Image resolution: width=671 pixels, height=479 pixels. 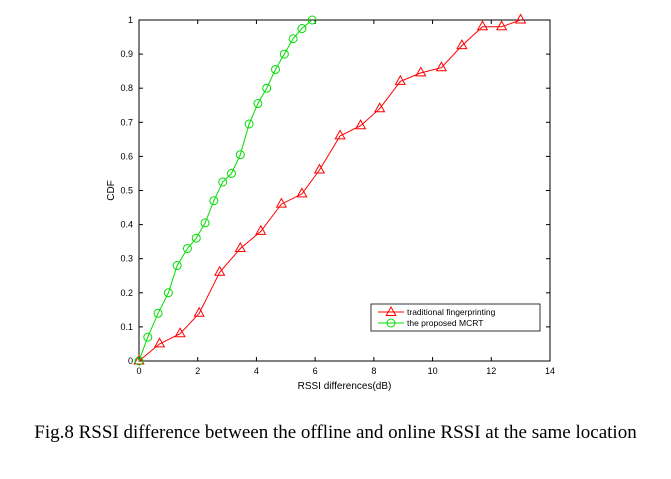 I want to click on legend-box, so click(x=455, y=317).